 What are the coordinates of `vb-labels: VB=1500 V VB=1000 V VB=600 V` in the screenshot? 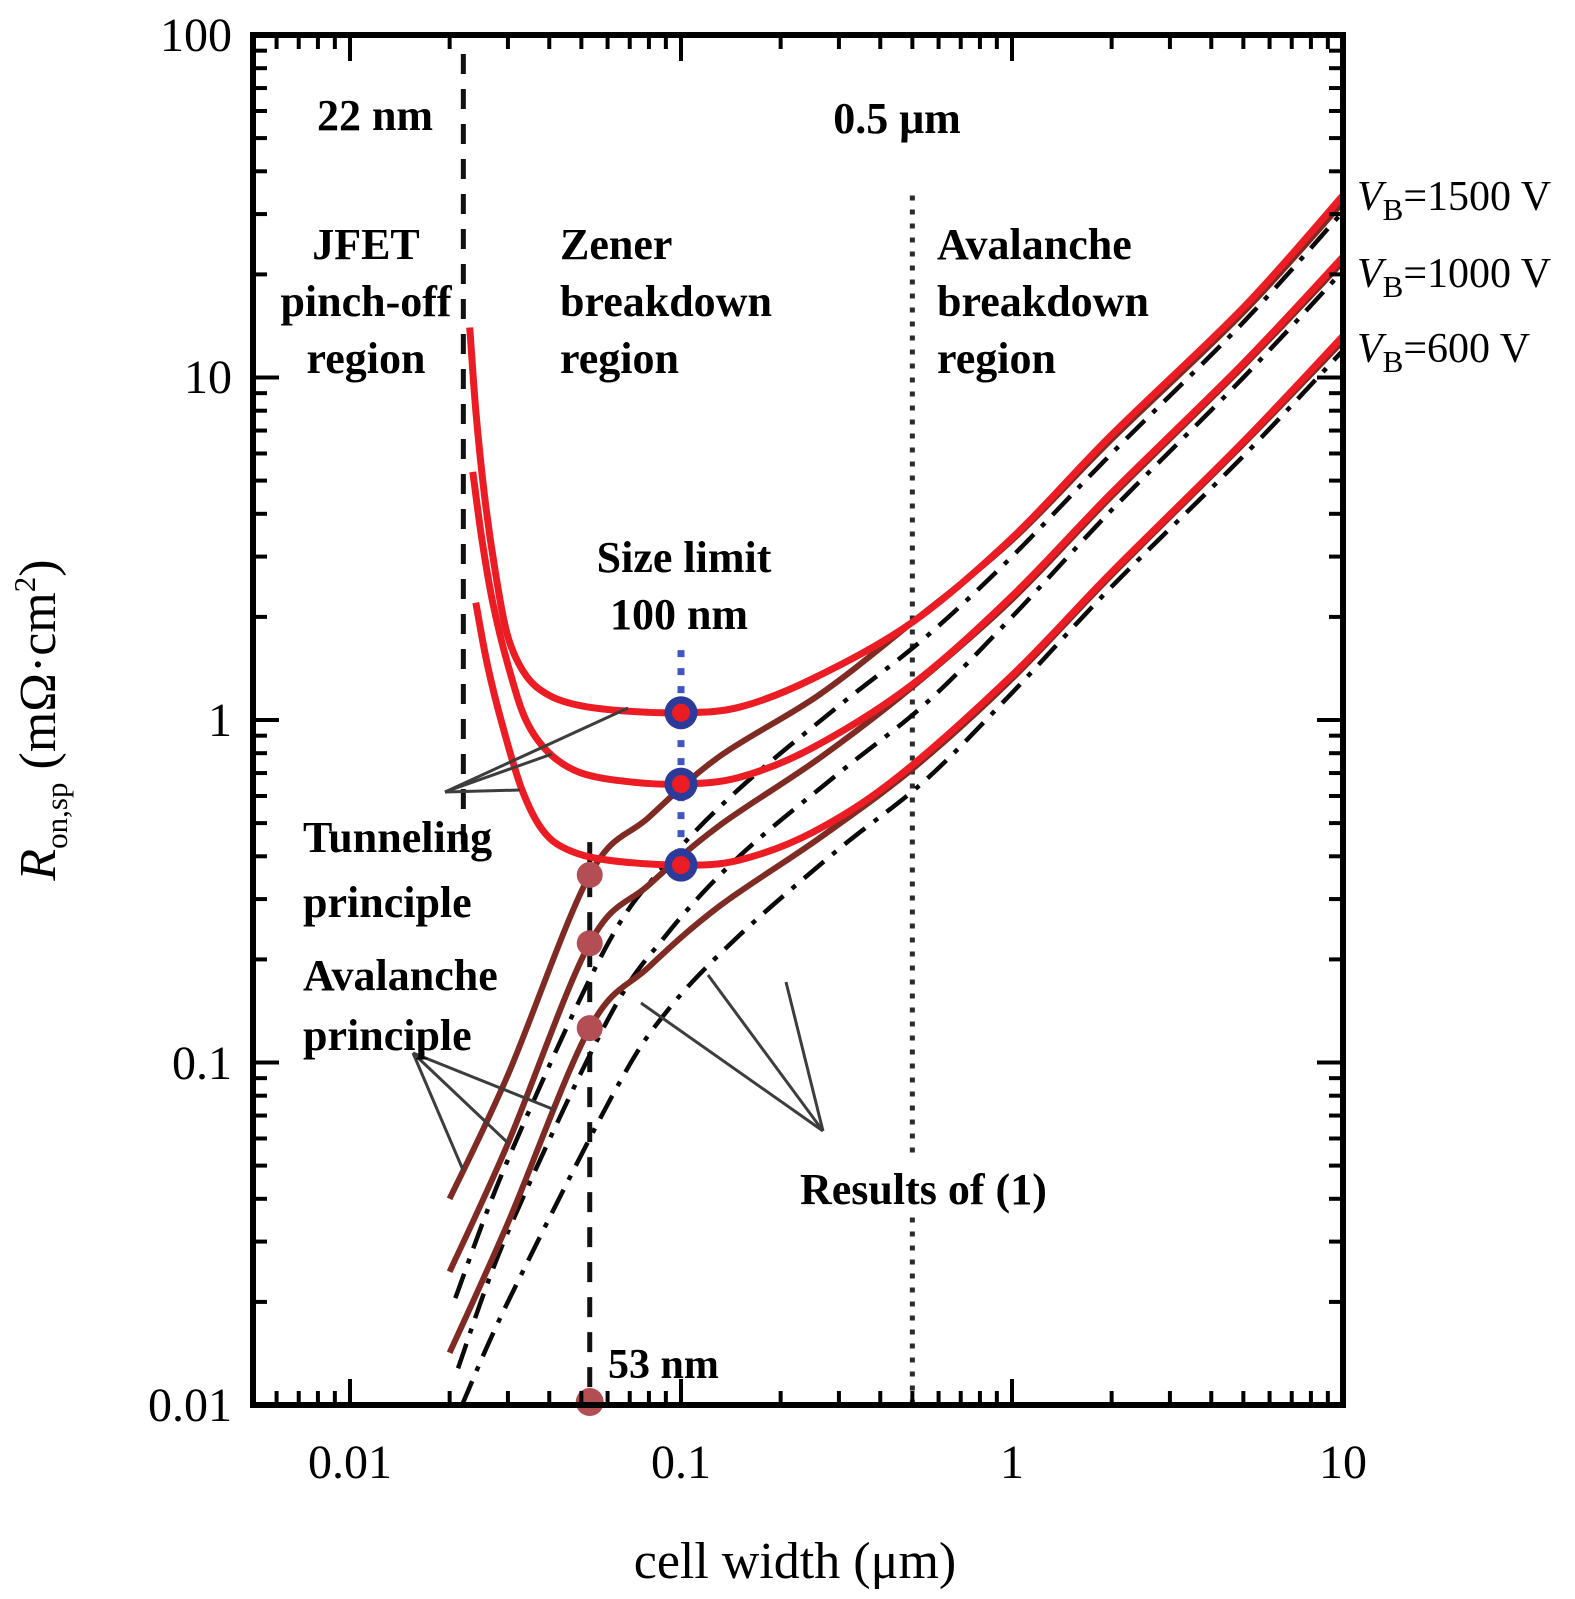 It's located at (1454, 276).